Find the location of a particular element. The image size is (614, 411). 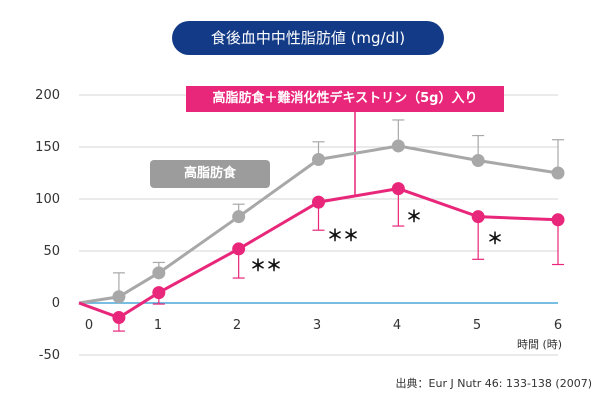

x-tick-label: 1 is located at coordinates (158, 325).